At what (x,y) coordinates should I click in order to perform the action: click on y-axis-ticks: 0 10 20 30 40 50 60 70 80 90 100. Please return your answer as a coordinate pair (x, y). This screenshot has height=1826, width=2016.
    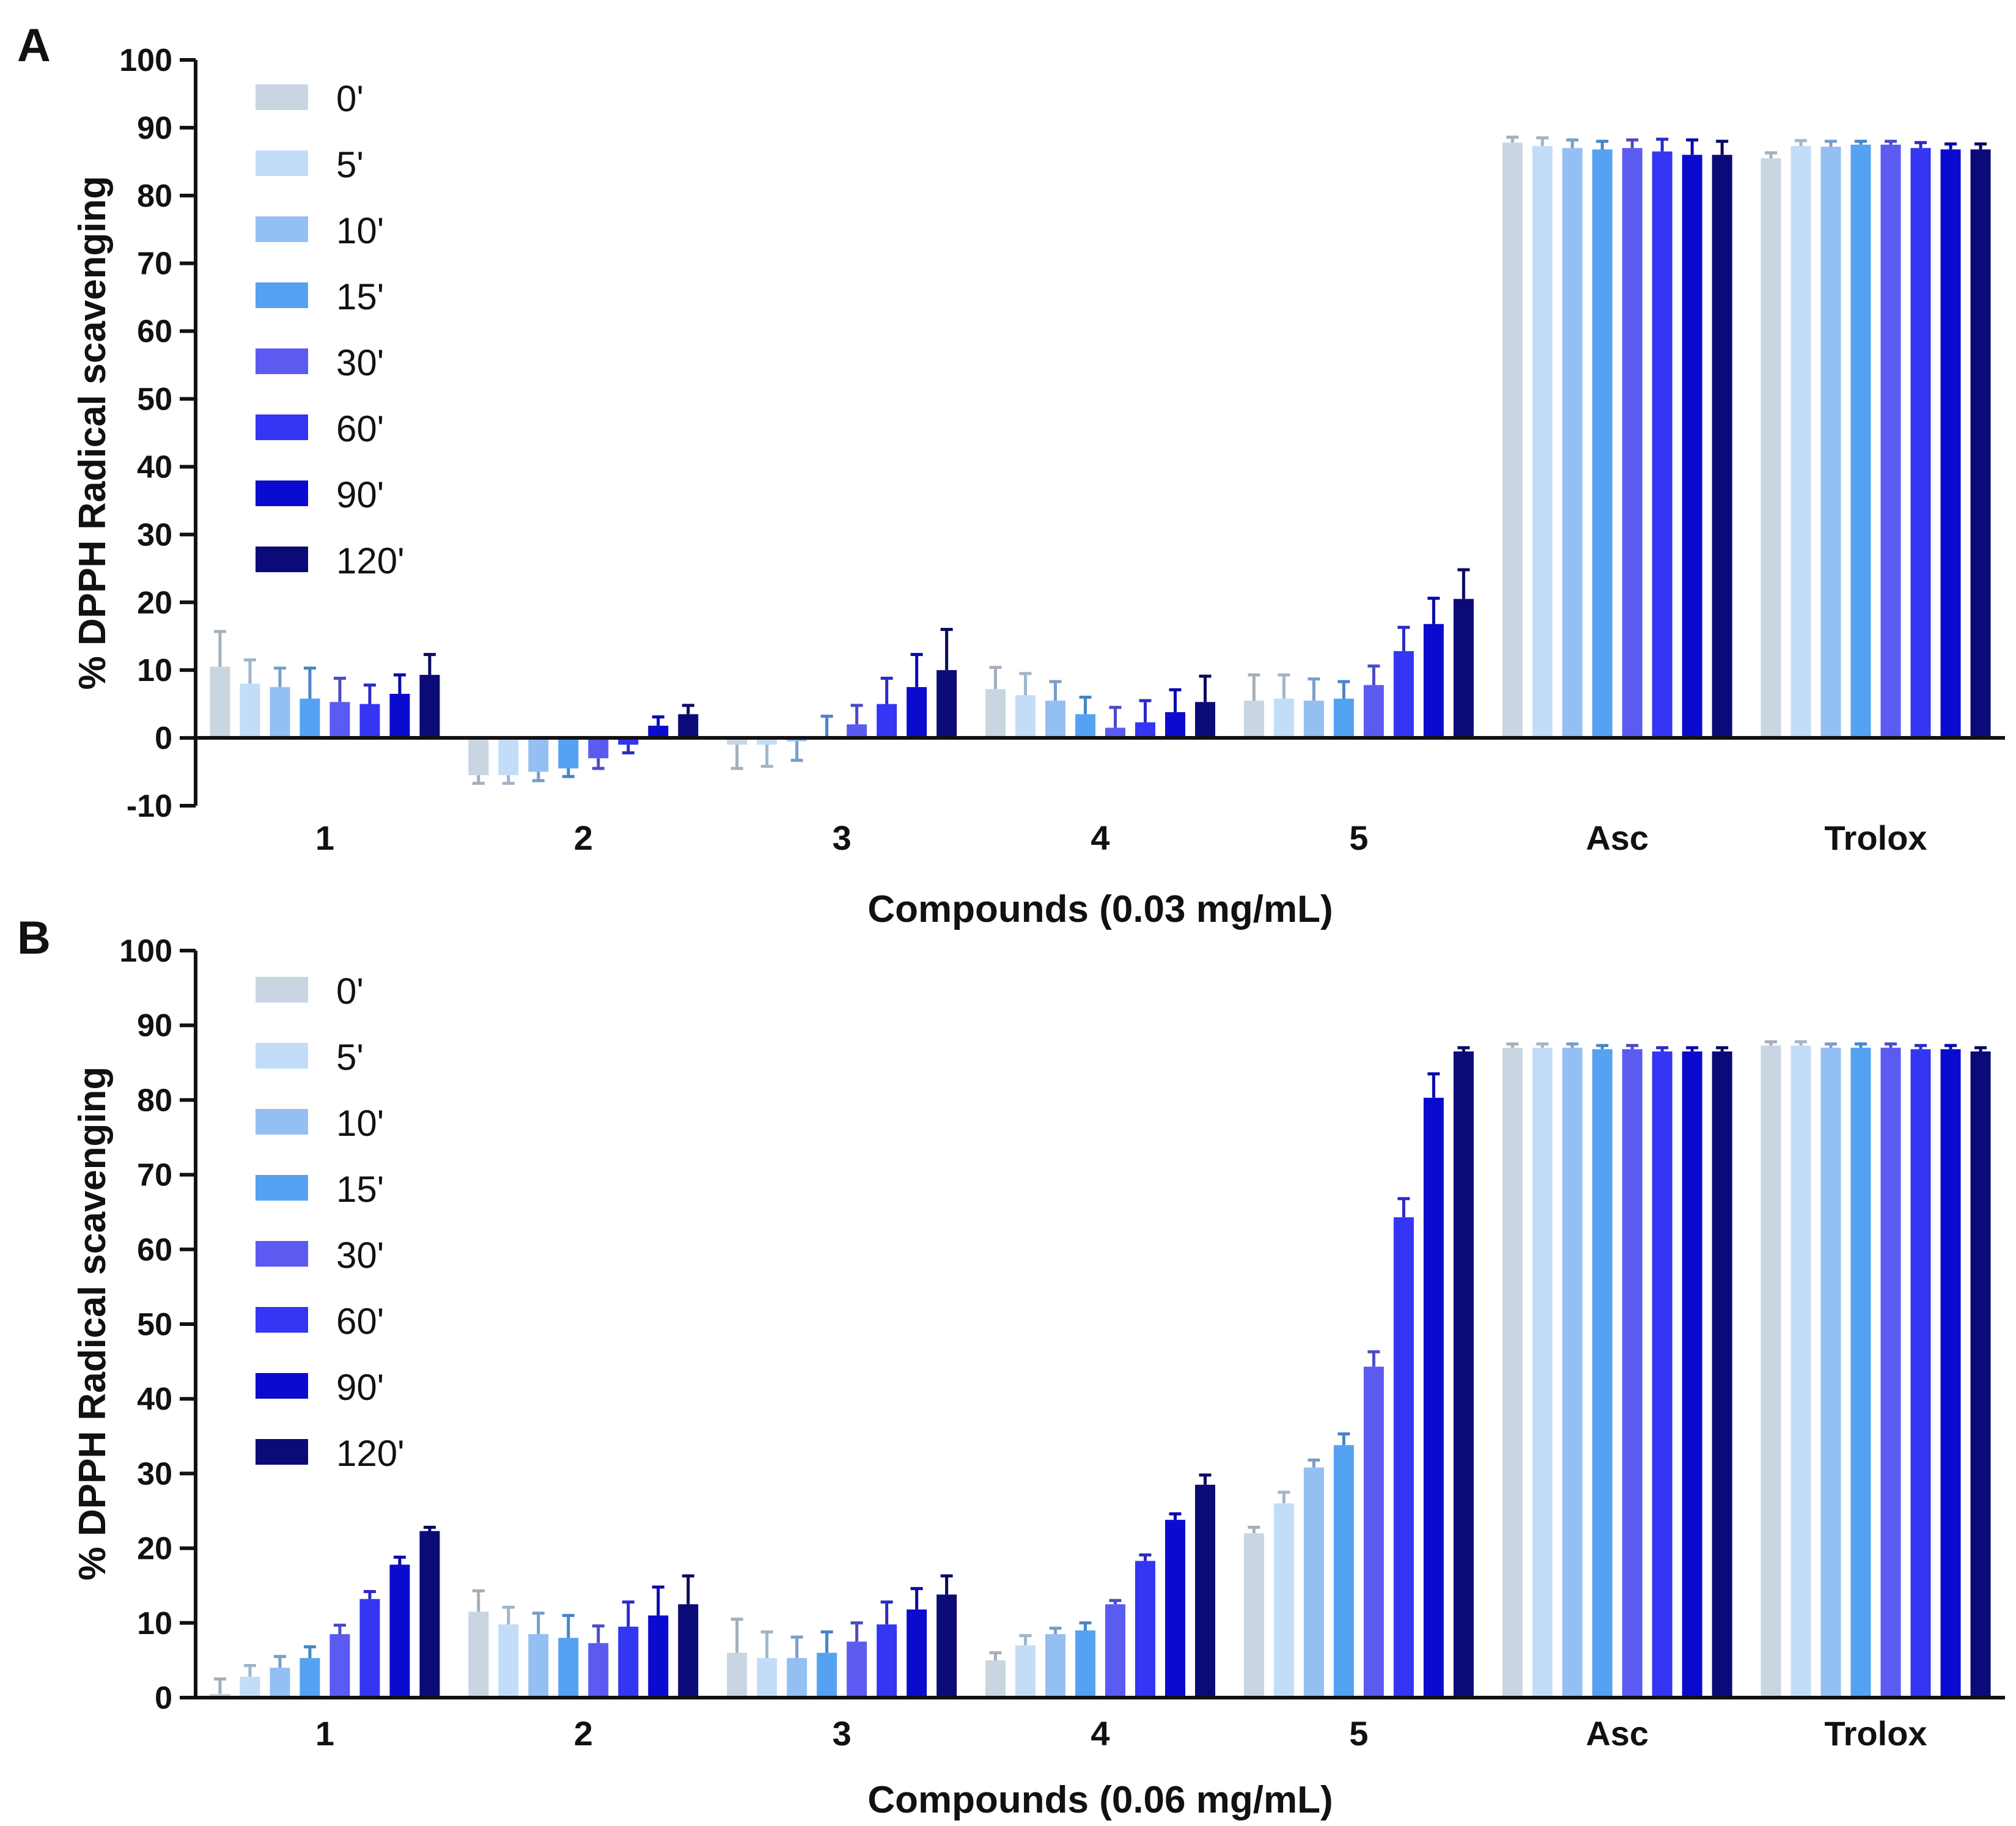
    Looking at the image, I should click on (157, 1324).